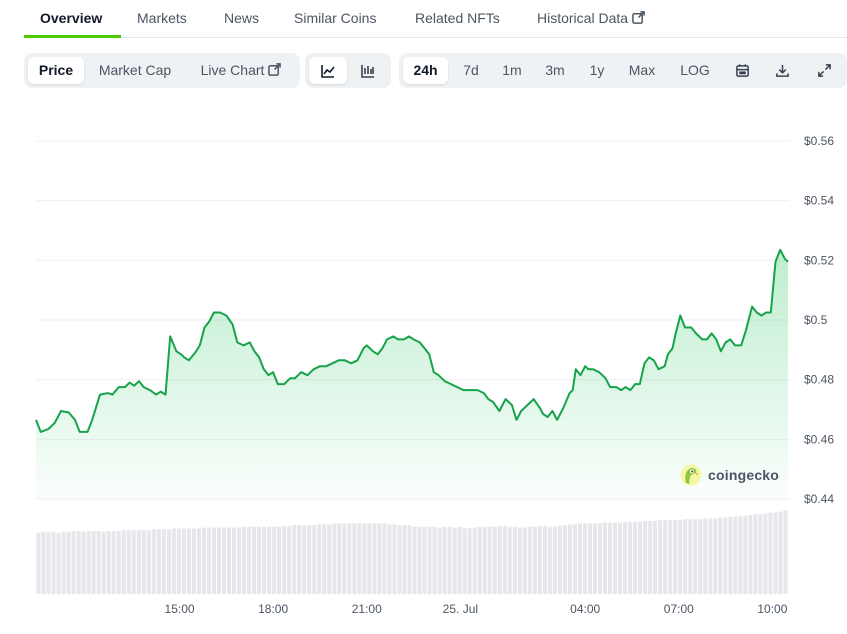  What do you see at coordinates (72, 36) in the screenshot?
I see `active-tab-indicator` at bounding box center [72, 36].